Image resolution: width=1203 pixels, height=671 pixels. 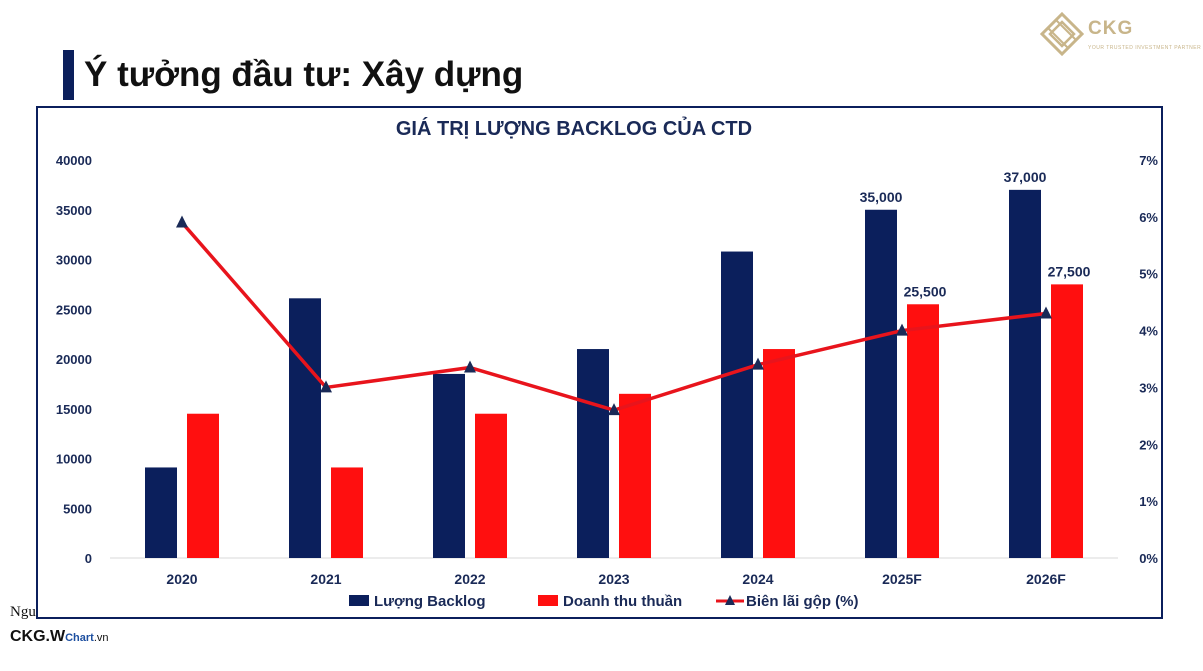 What do you see at coordinates (1069, 271) in the screenshot?
I see `revenue-data-label: 27,500` at bounding box center [1069, 271].